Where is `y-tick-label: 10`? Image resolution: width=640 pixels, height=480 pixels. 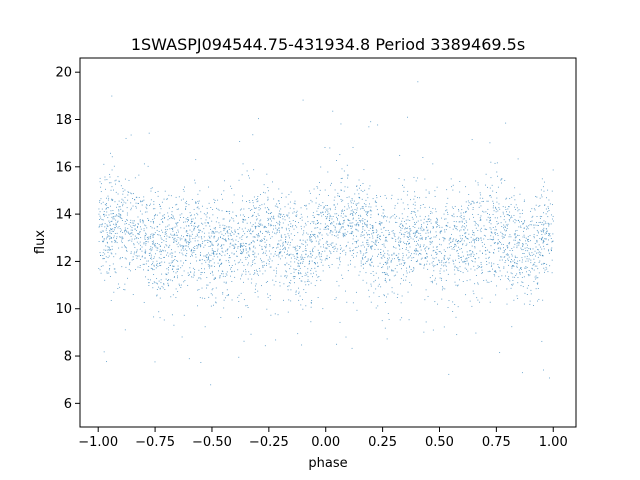 y-tick-label: 10 is located at coordinates (63, 309).